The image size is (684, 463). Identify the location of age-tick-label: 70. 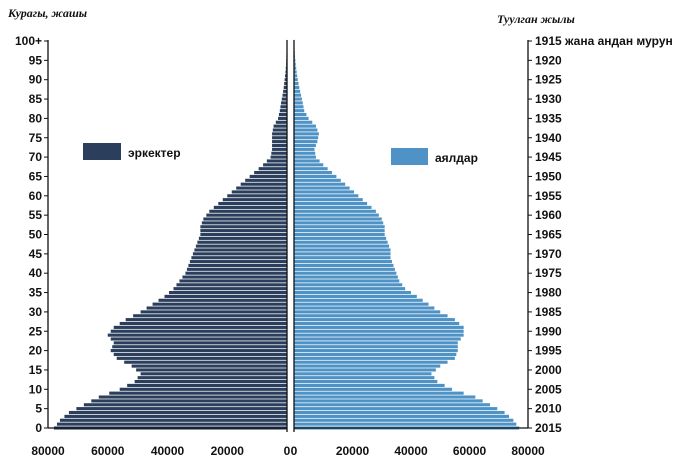
(36, 157).